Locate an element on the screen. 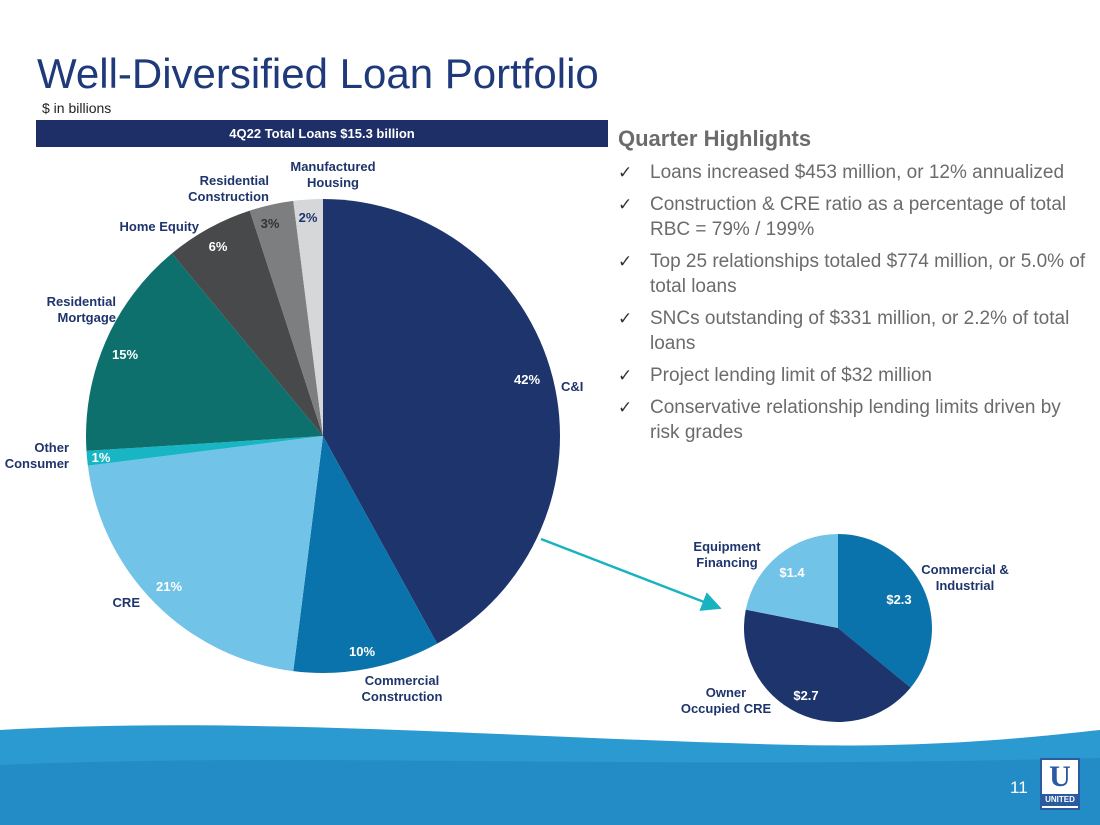  slice-category-label: Home Equity is located at coordinates (160, 226).